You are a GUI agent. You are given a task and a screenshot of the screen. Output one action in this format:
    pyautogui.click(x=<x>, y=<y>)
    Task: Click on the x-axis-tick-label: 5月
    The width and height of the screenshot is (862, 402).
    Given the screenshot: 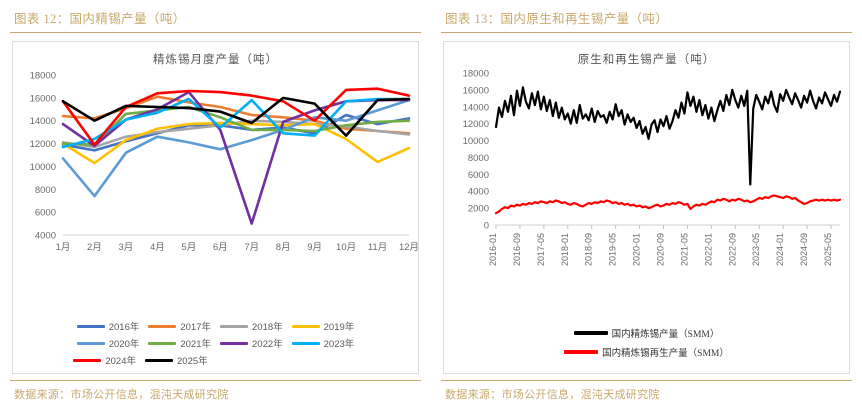 What is the action you would take?
    pyautogui.click(x=188, y=247)
    